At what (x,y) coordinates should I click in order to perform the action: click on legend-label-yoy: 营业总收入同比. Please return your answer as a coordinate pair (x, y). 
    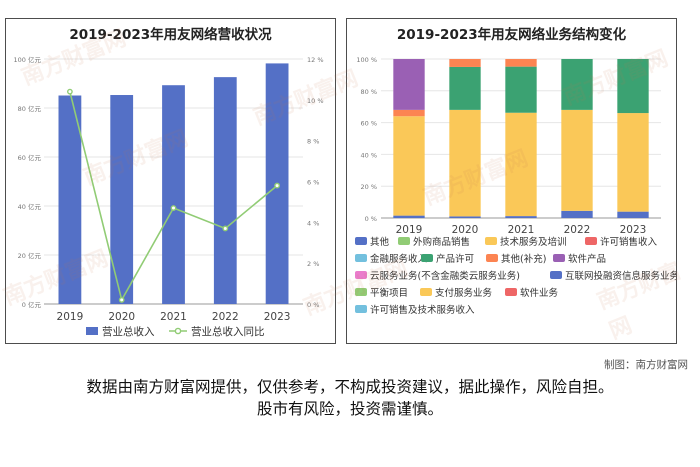
    Looking at the image, I should click on (228, 331).